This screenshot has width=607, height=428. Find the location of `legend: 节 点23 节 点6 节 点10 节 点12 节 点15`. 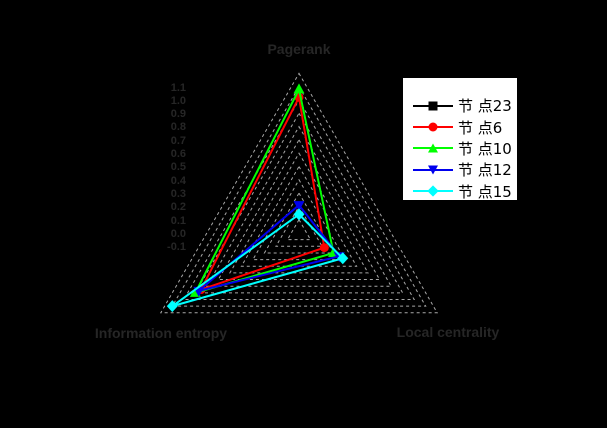

legend: 节 点23 节 点6 节 点10 节 点12 节 点15 is located at coordinates (460, 140).